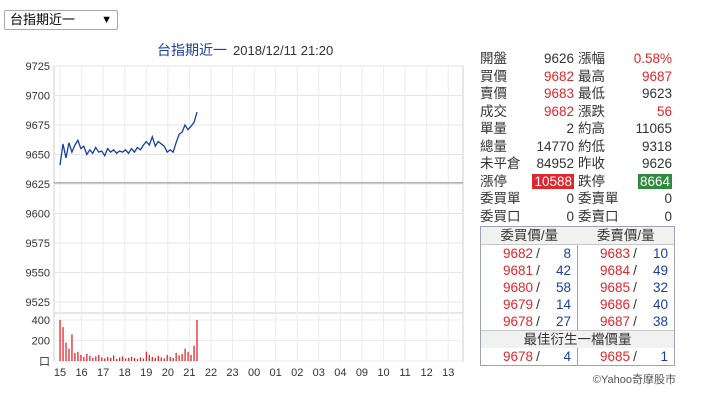  I want to click on y-tick-label: 9725, so click(38, 67).